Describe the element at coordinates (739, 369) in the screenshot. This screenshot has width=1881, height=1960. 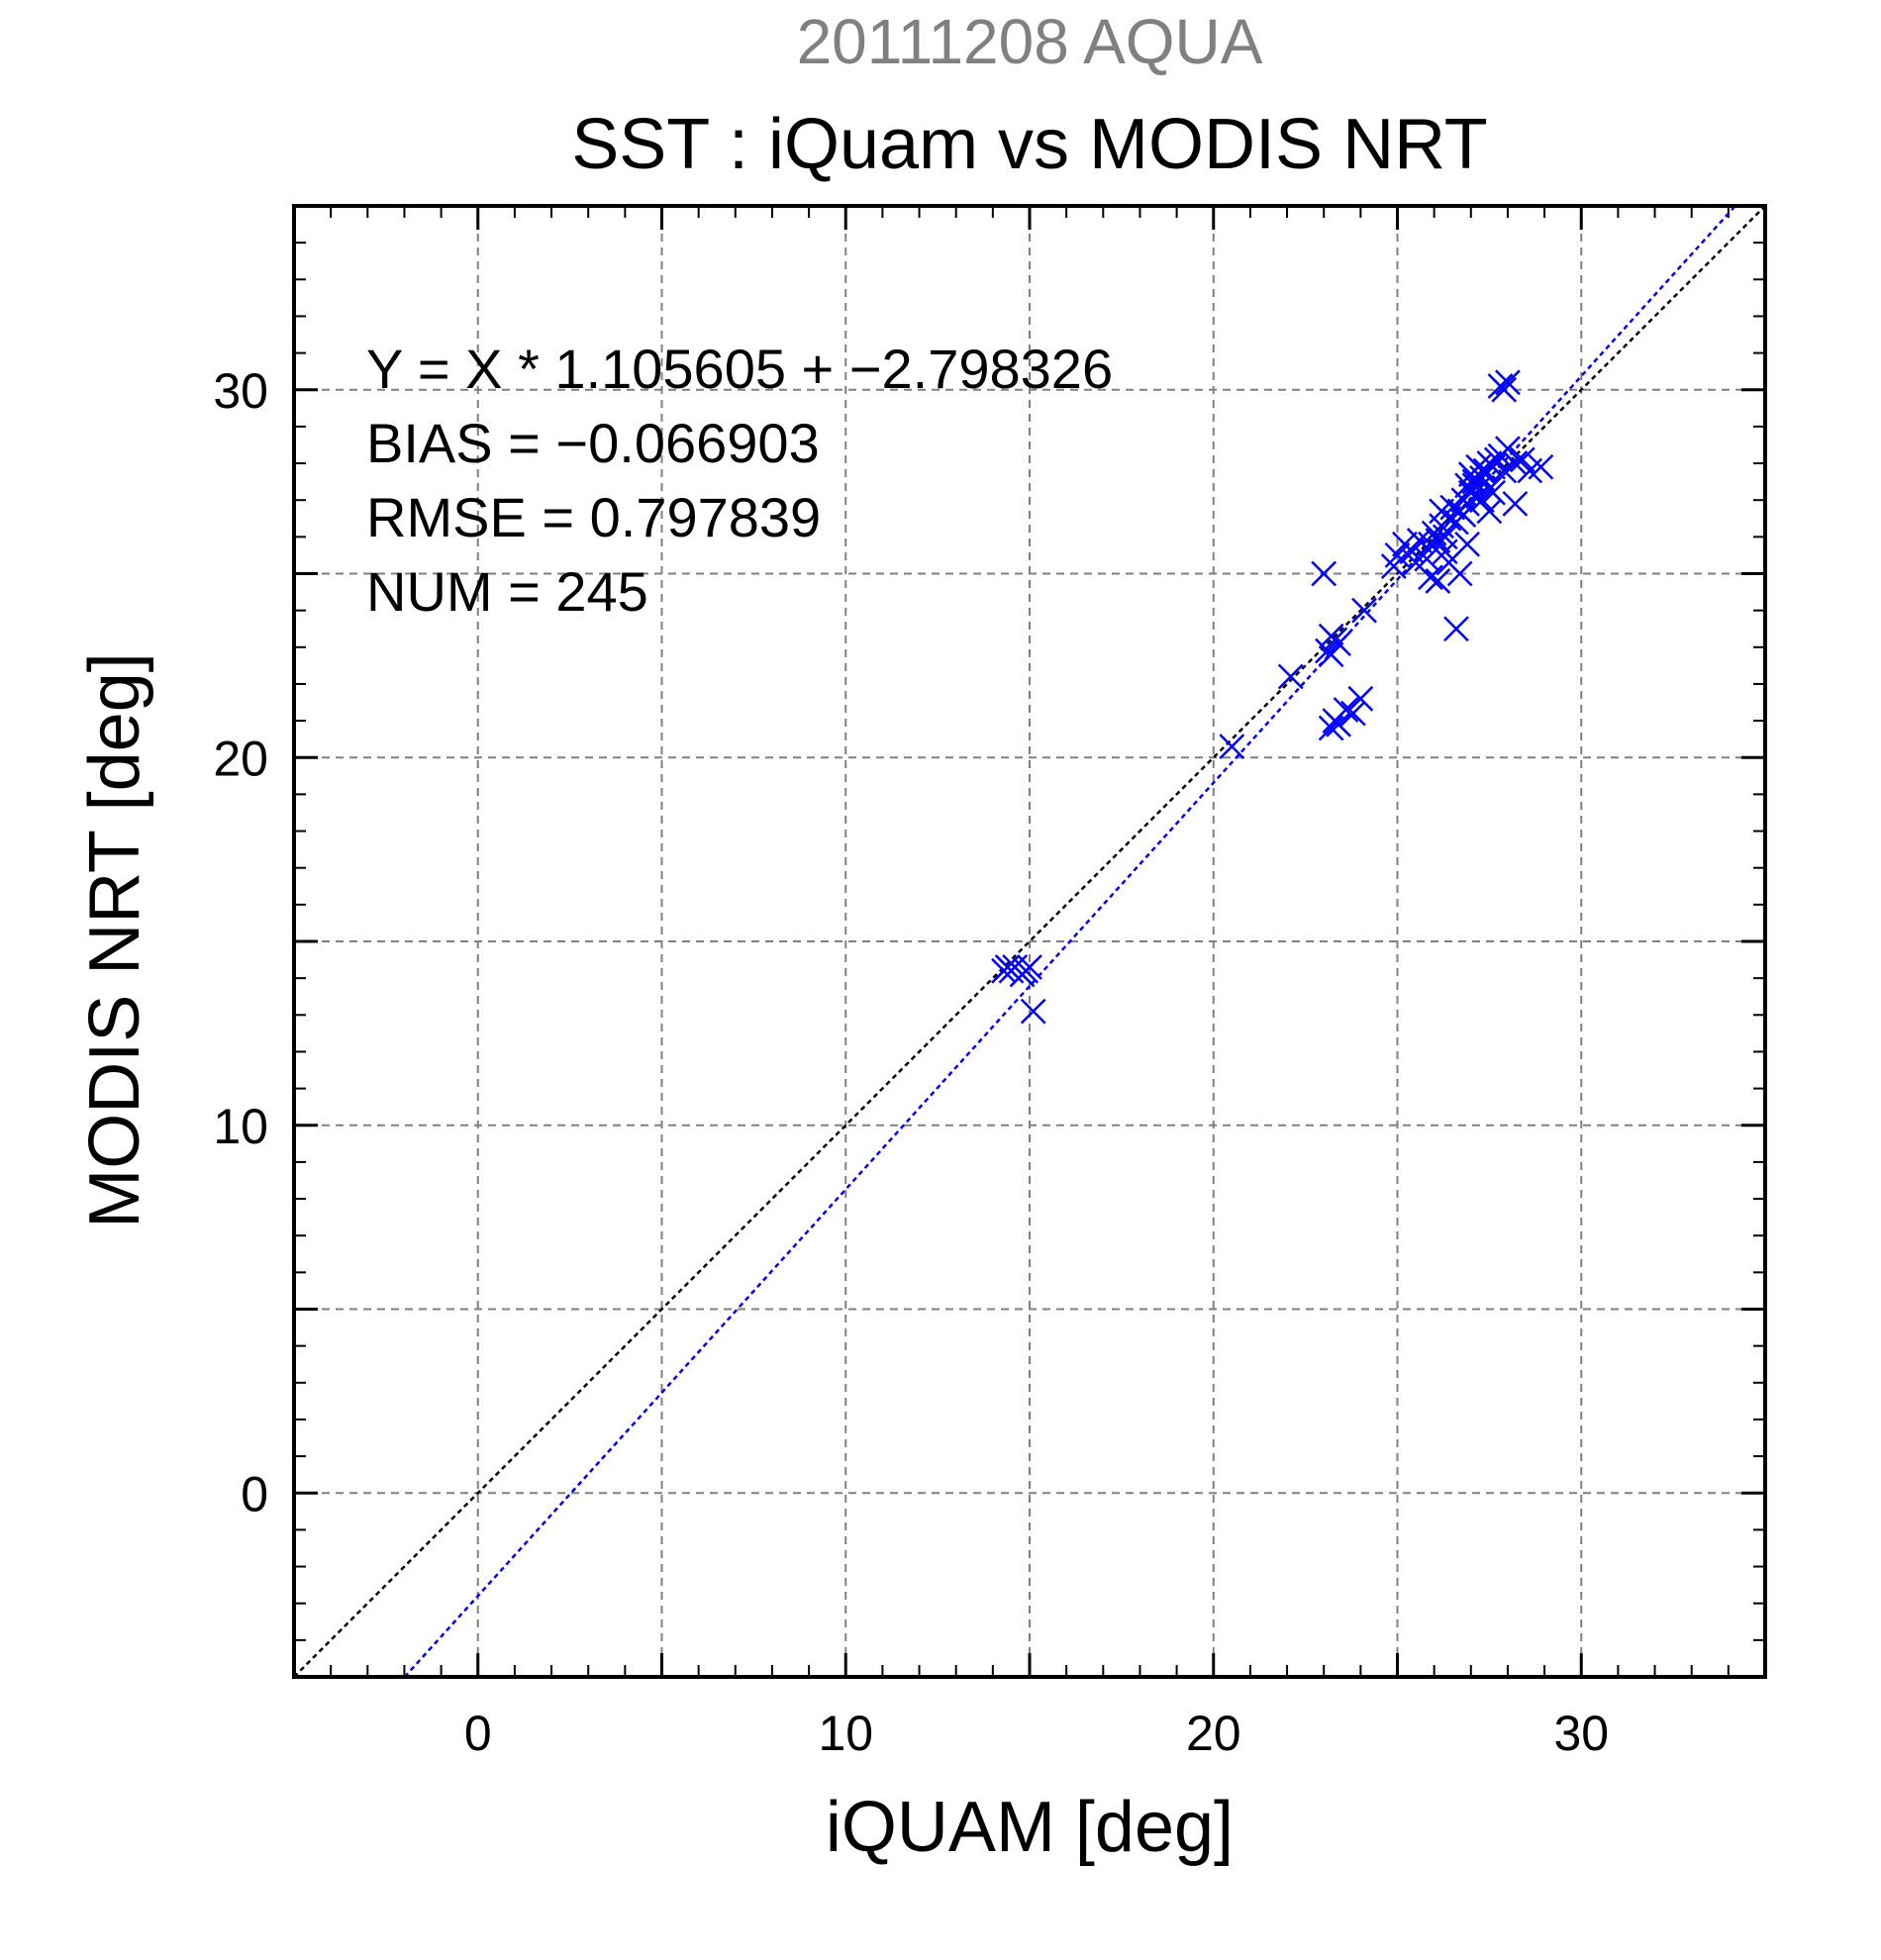
I see `stat-equation: Y = X * 1.105605 + −2.798326` at that location.